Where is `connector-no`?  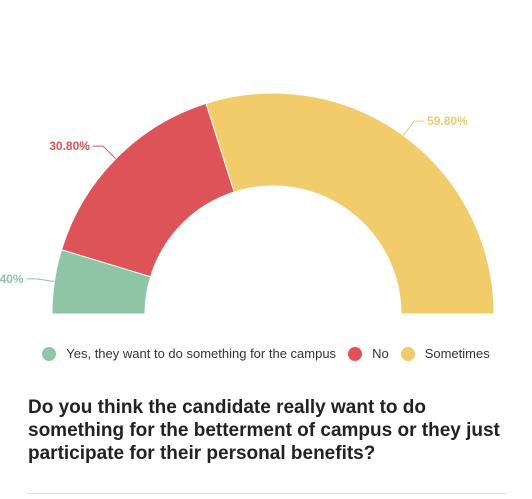 connector-no is located at coordinates (104, 152).